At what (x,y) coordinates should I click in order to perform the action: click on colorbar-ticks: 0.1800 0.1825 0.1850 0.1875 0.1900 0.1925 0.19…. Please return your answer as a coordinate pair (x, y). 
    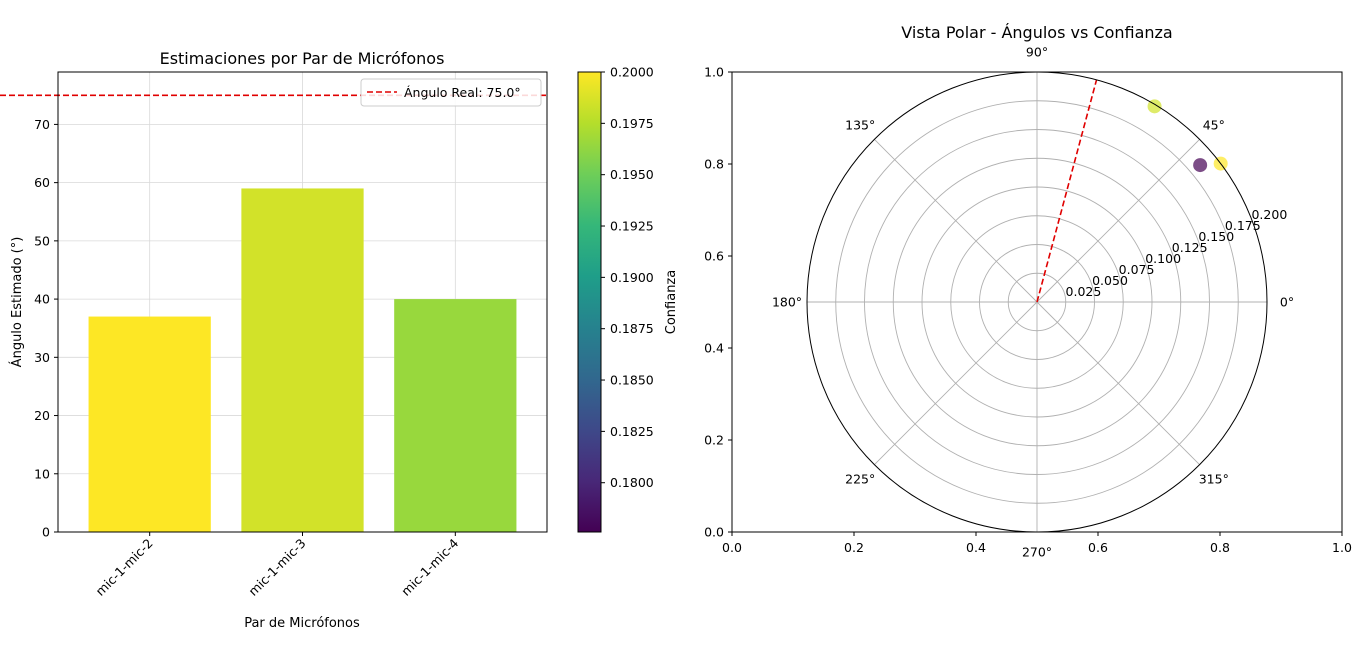
    Looking at the image, I should click on (627, 277).